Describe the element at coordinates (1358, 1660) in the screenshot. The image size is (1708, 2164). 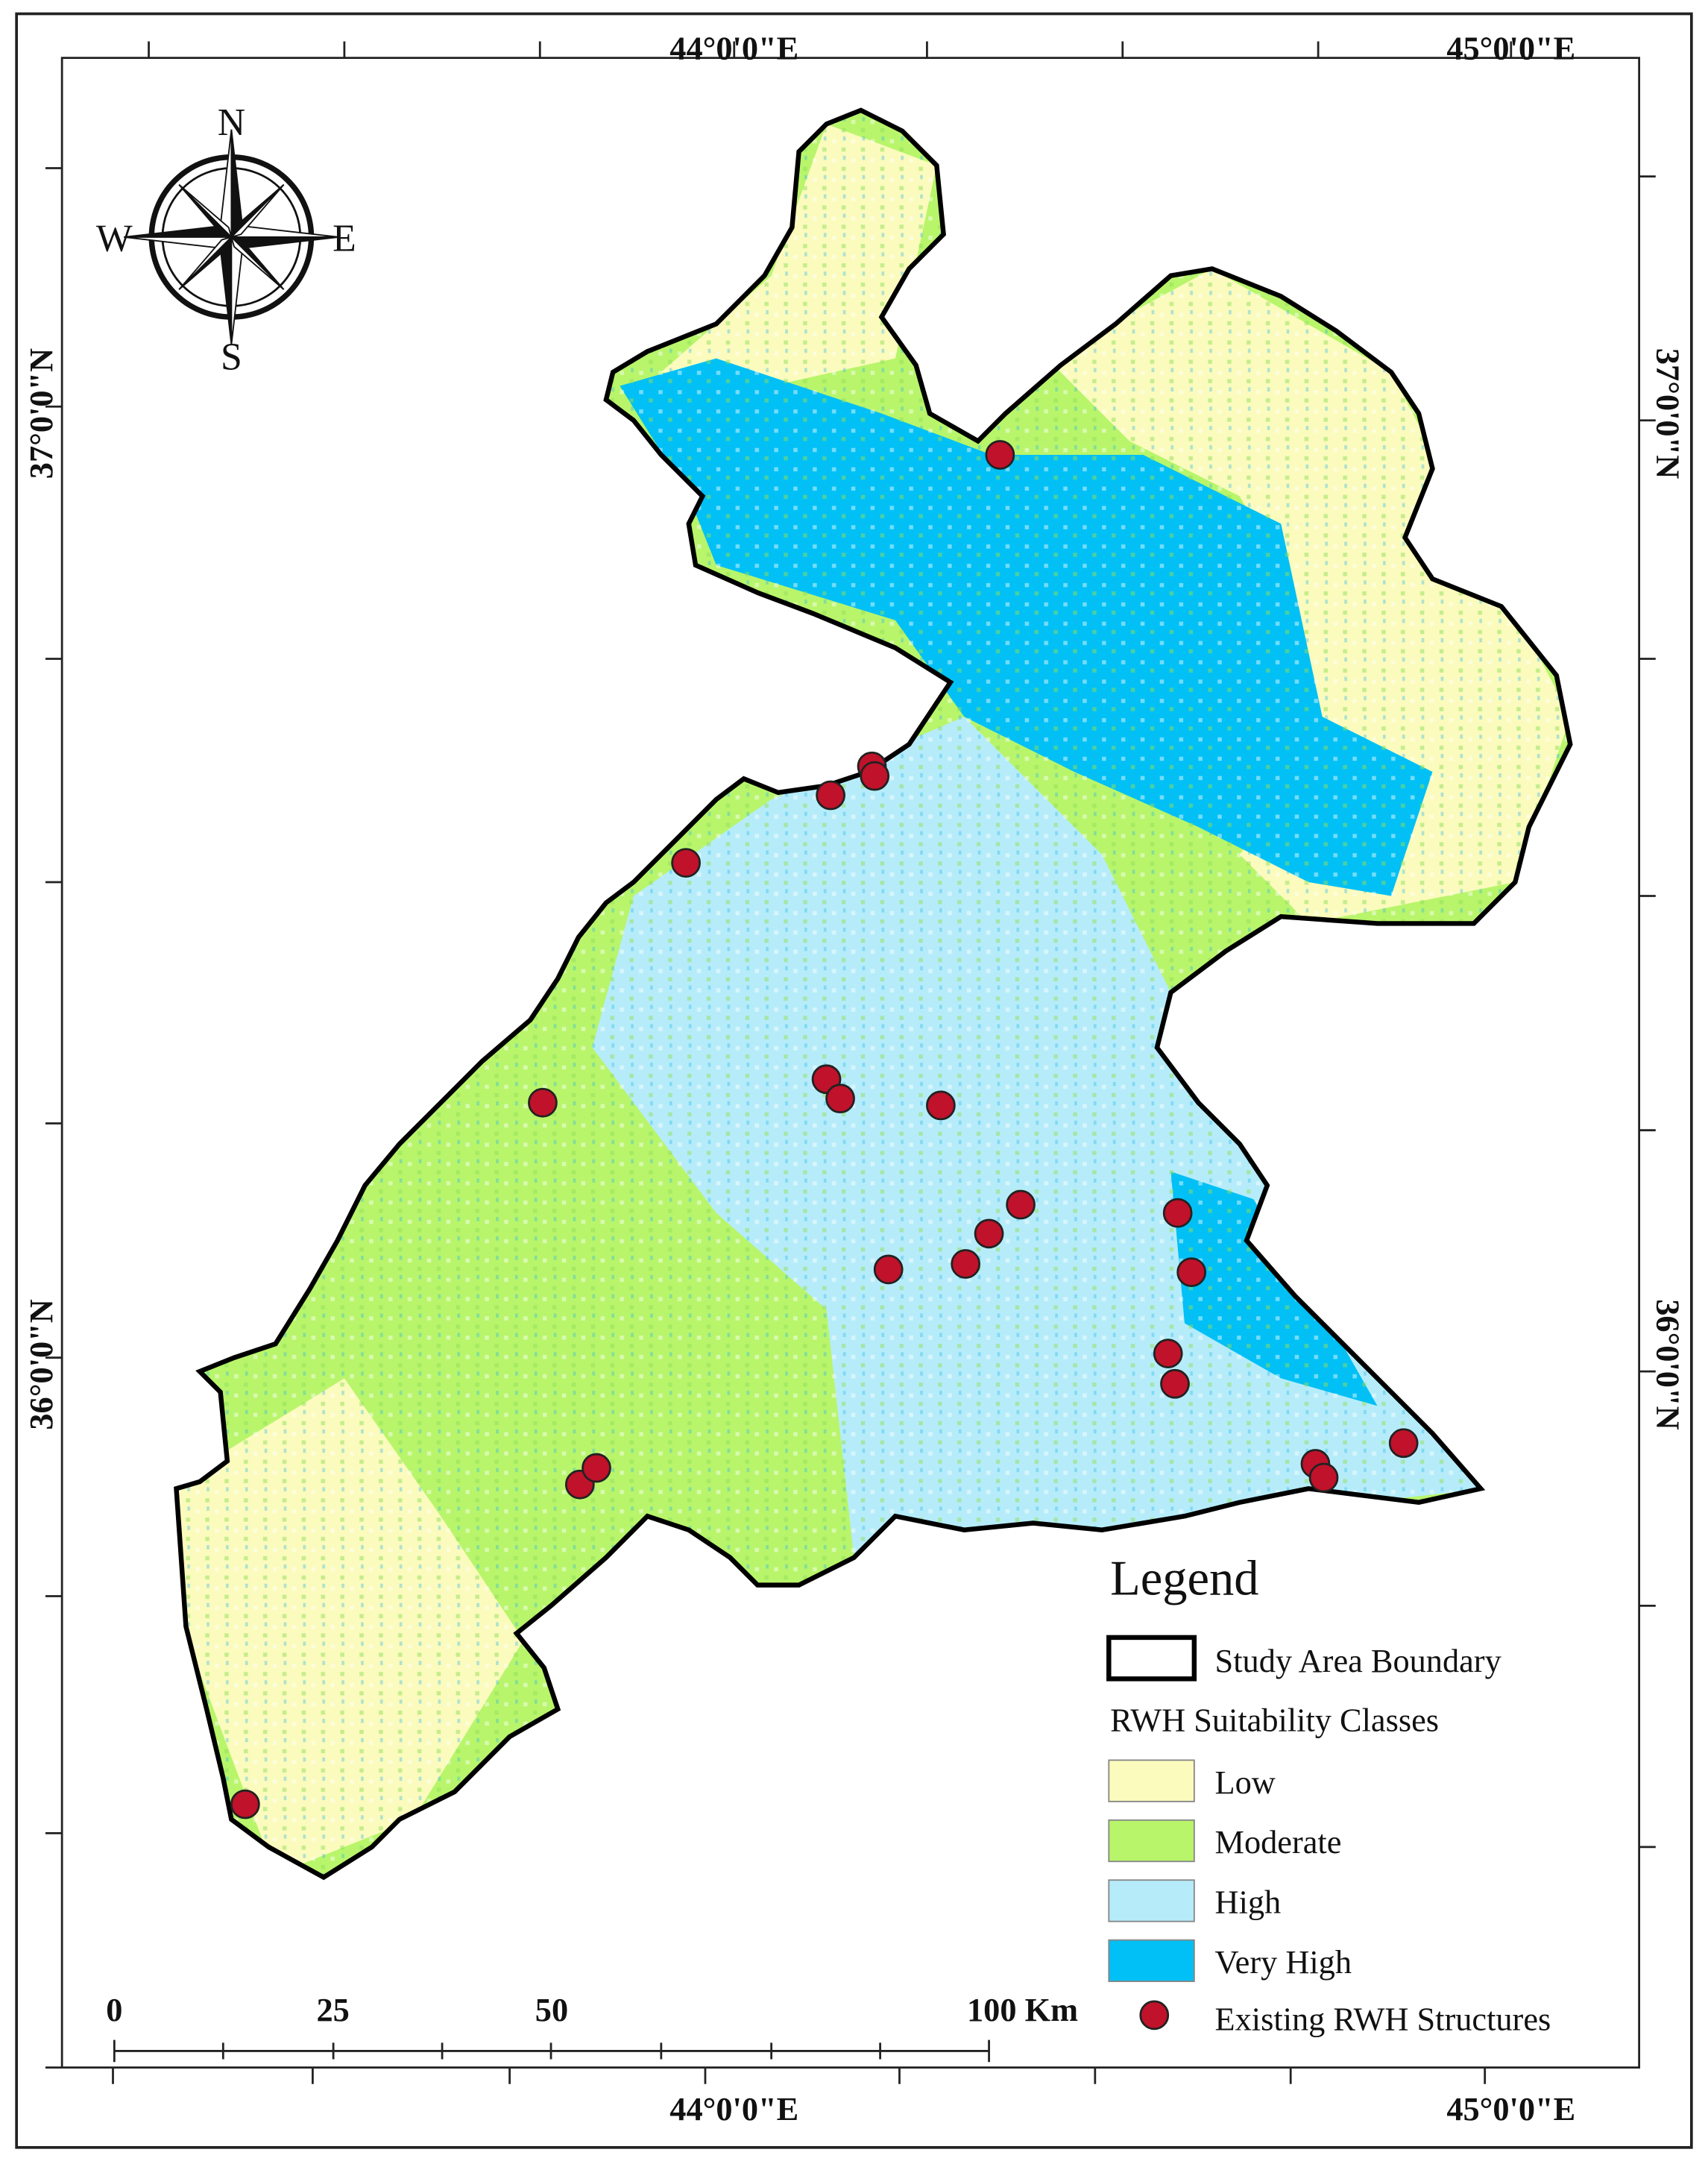
I see `legend-label: Study Area Boundary` at that location.